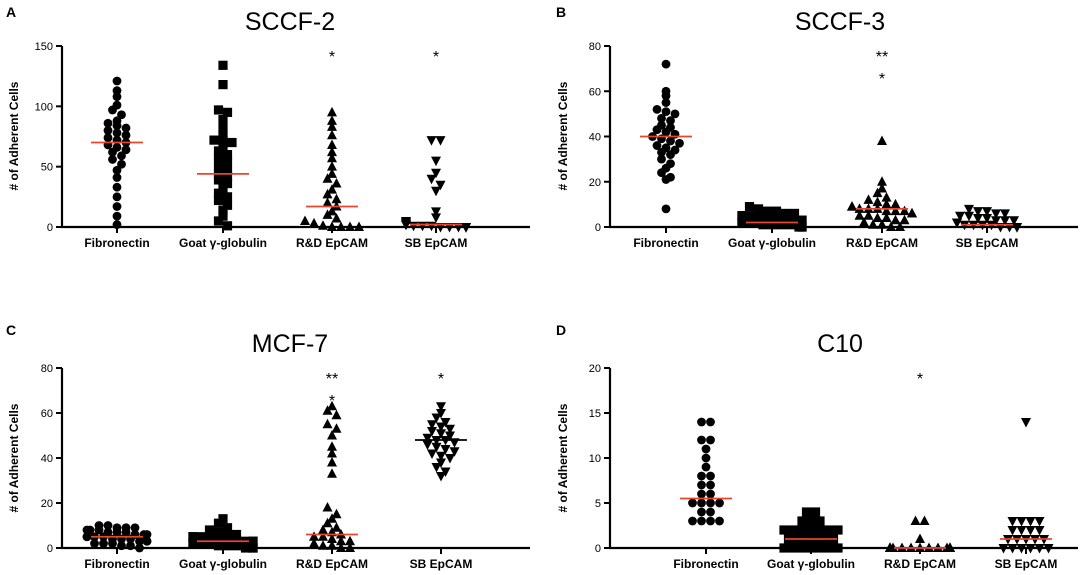 The width and height of the screenshot is (1084, 575). What do you see at coordinates (441, 564) in the screenshot?
I see `x-tick-label: SB EpCAM` at bounding box center [441, 564].